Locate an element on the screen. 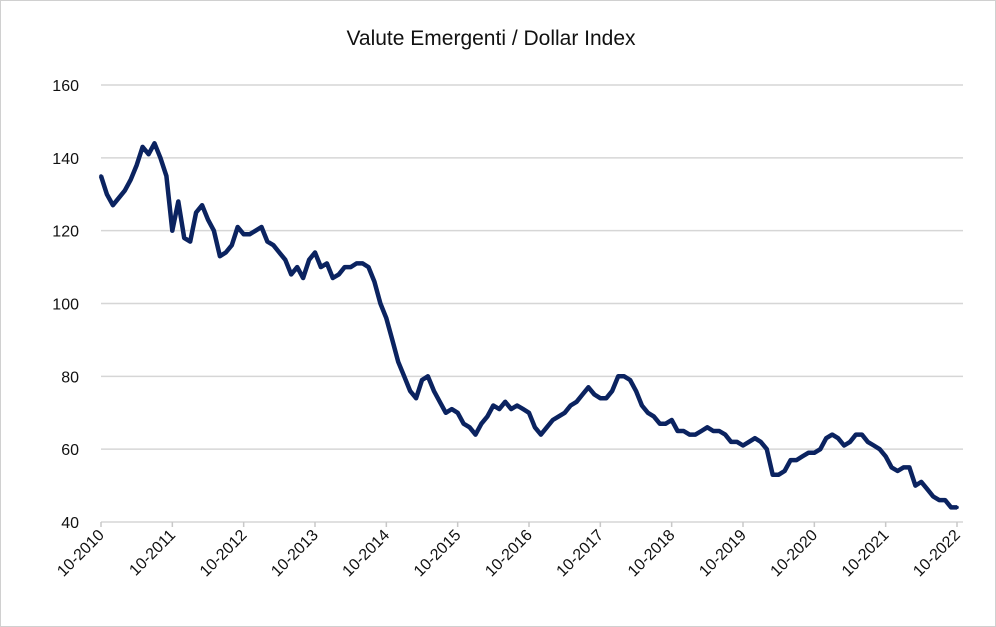 The width and height of the screenshot is (996, 627). x-tick-label: 10-2019 is located at coordinates (723, 554).